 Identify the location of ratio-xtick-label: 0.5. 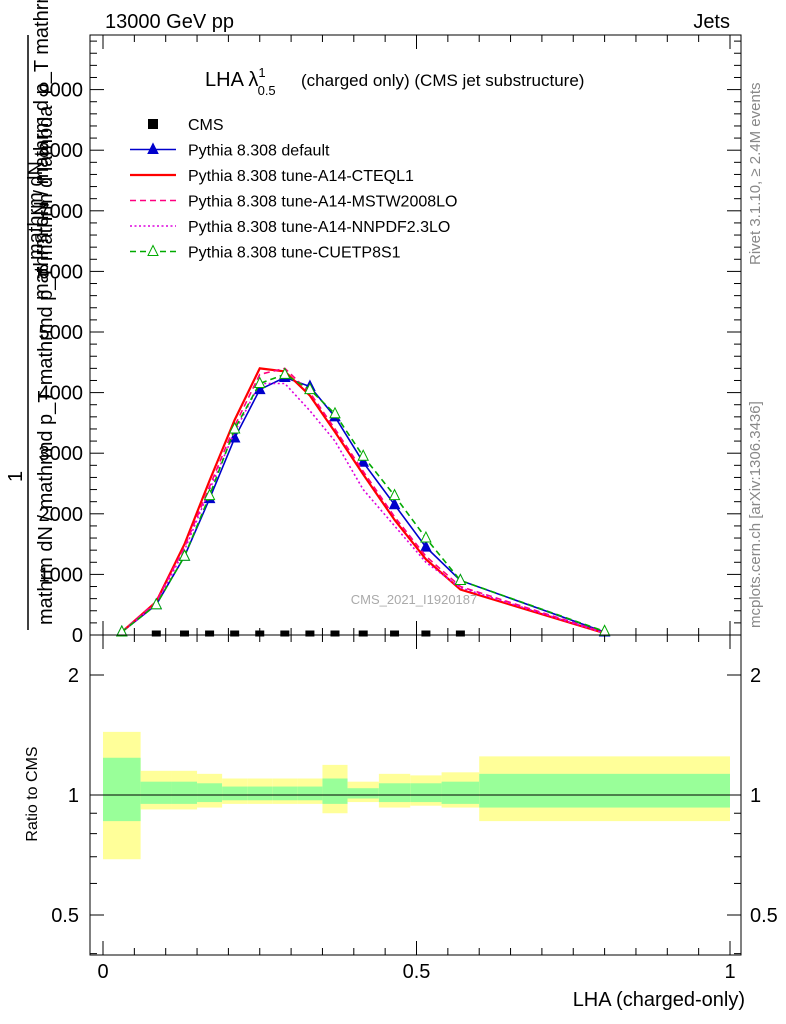
(417, 972).